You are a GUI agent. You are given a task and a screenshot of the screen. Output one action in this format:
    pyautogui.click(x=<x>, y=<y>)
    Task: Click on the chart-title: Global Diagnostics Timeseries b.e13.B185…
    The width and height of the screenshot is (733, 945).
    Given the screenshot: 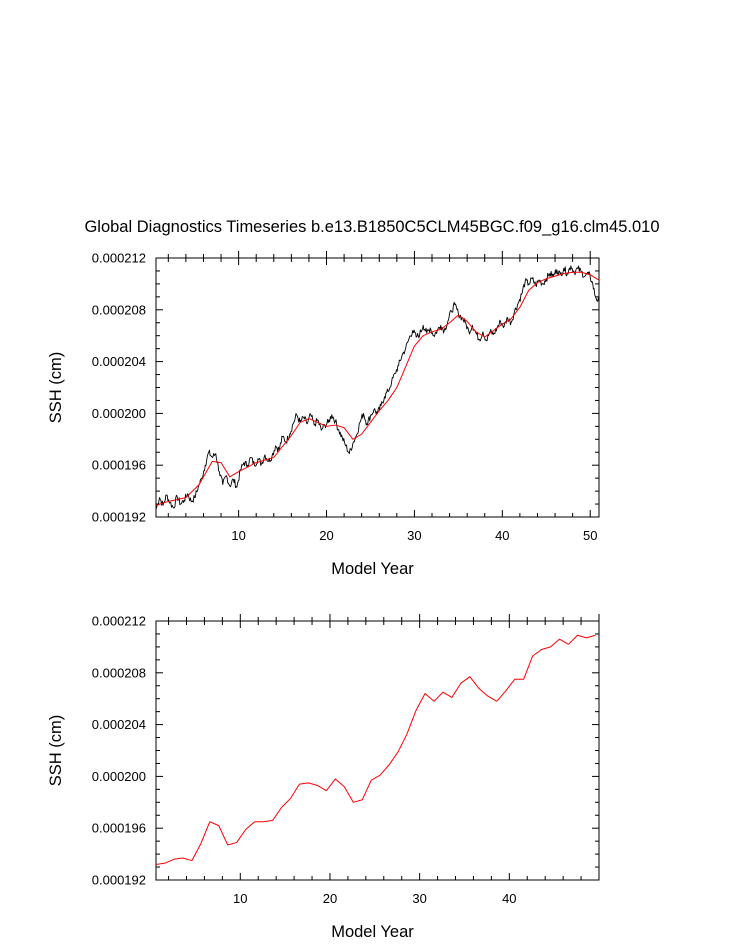 What is the action you would take?
    pyautogui.click(x=371, y=227)
    